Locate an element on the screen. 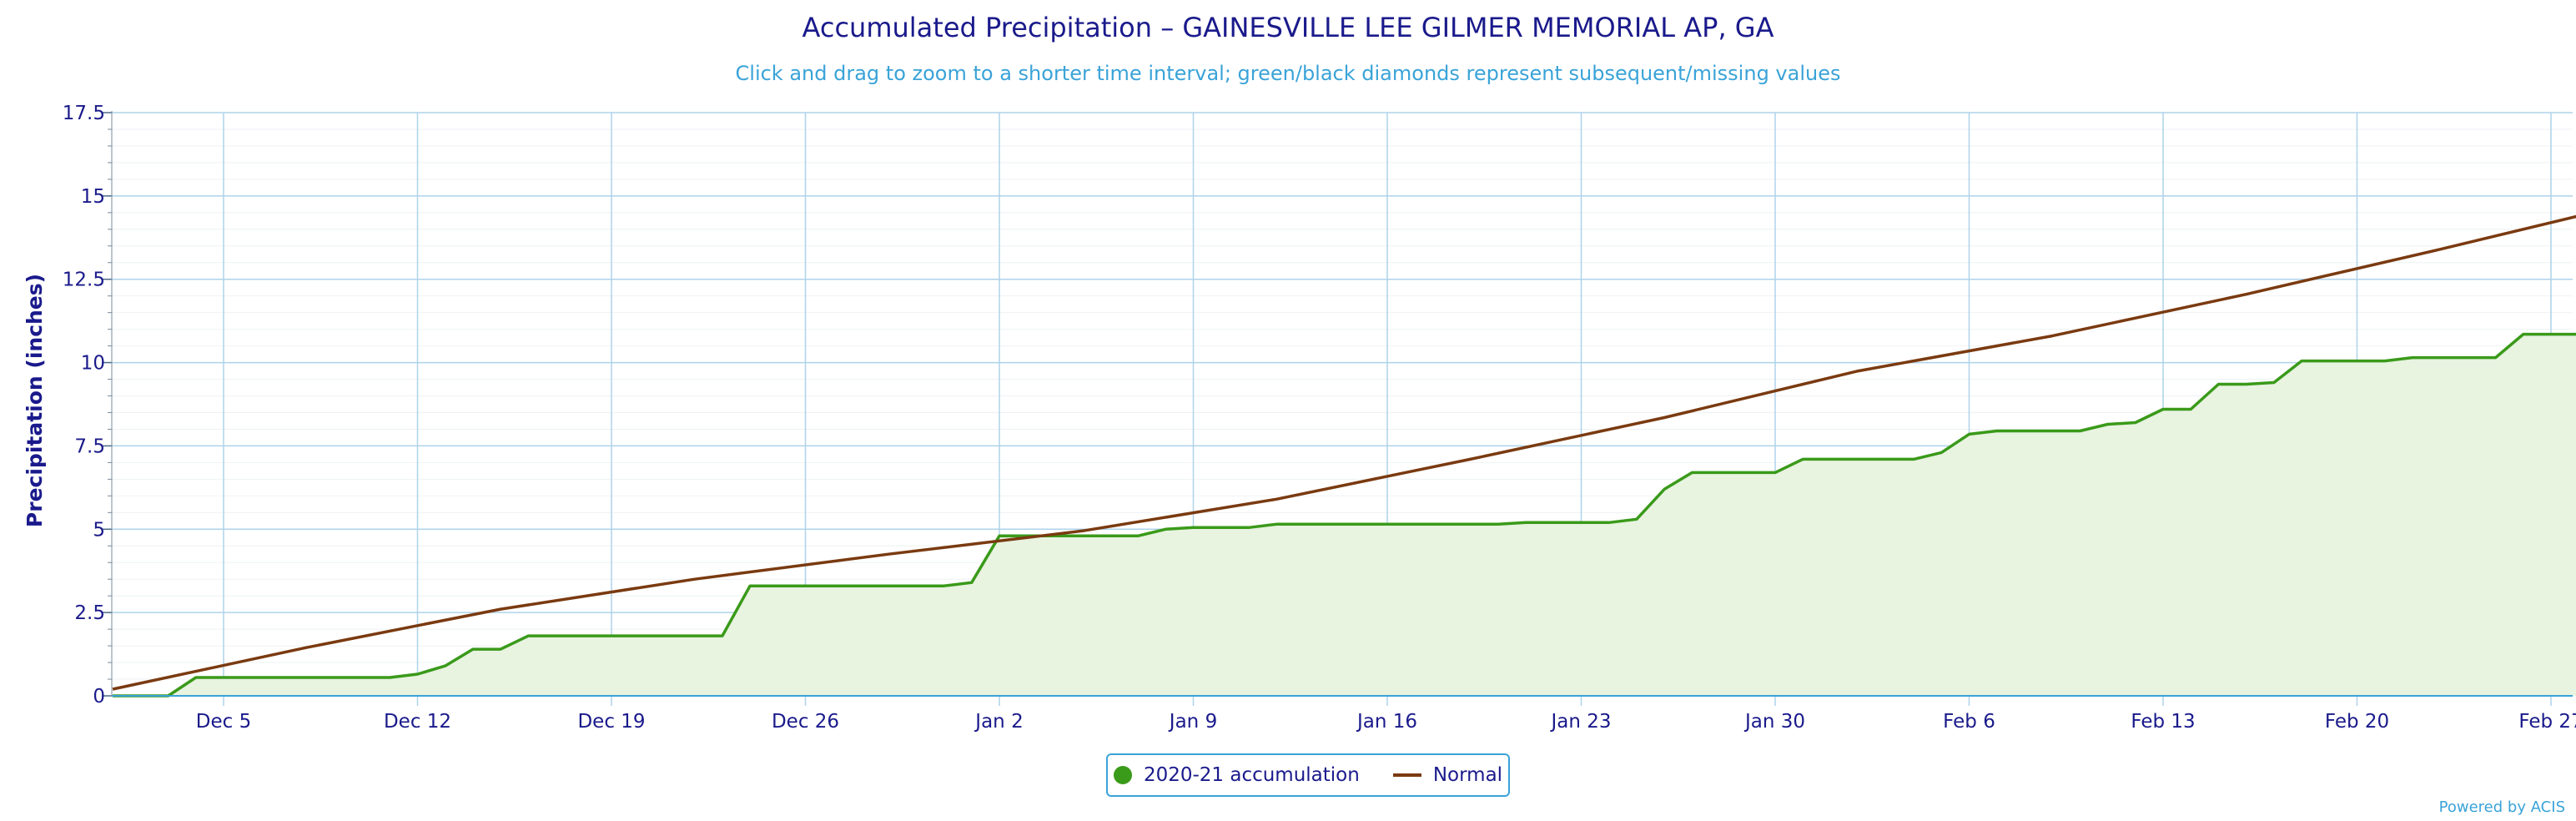 The image size is (2576, 821). x-tick-label: Feb 27 is located at coordinates (2547, 722).